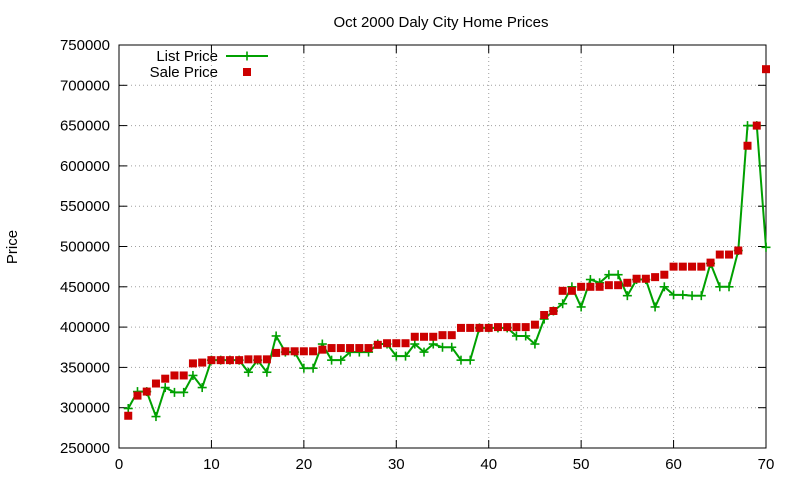 This screenshot has width=800, height=480. Describe the element at coordinates (581, 464) in the screenshot. I see `x-tick-label: 50` at that location.